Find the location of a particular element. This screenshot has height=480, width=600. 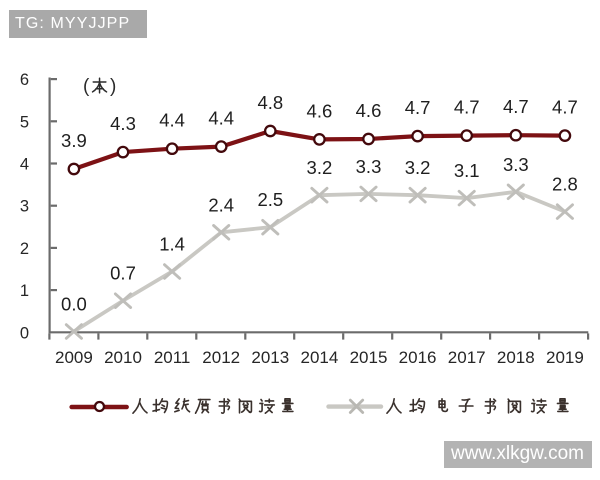

svg-text: 2010 is located at coordinates (123, 357).